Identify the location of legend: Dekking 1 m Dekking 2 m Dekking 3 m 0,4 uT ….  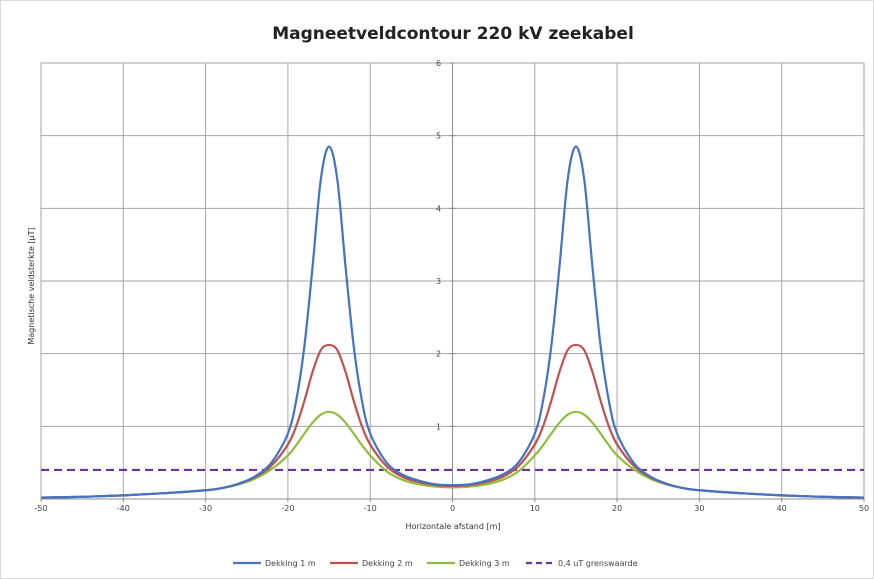
(435, 563).